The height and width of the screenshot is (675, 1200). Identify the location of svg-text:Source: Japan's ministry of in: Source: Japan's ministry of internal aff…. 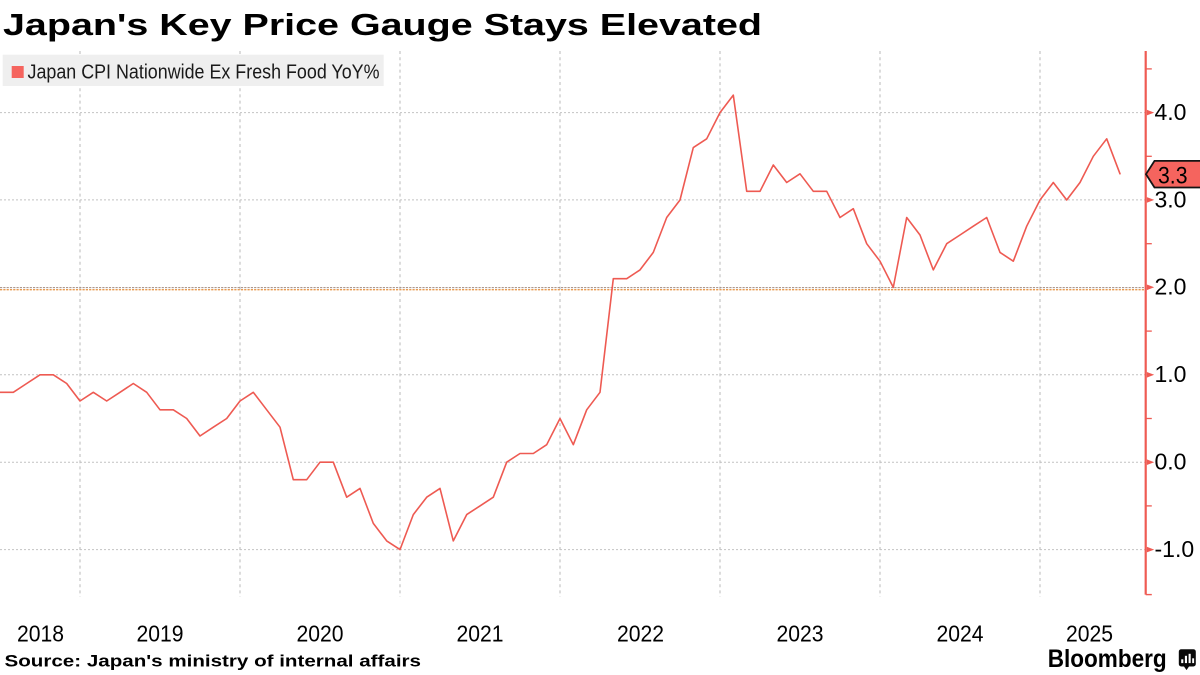
(213, 661).